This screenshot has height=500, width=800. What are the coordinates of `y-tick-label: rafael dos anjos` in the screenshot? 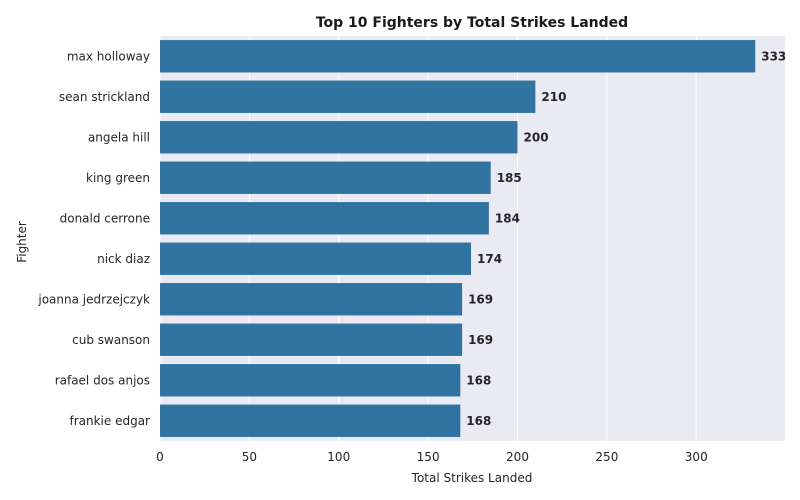 It's located at (102, 380).